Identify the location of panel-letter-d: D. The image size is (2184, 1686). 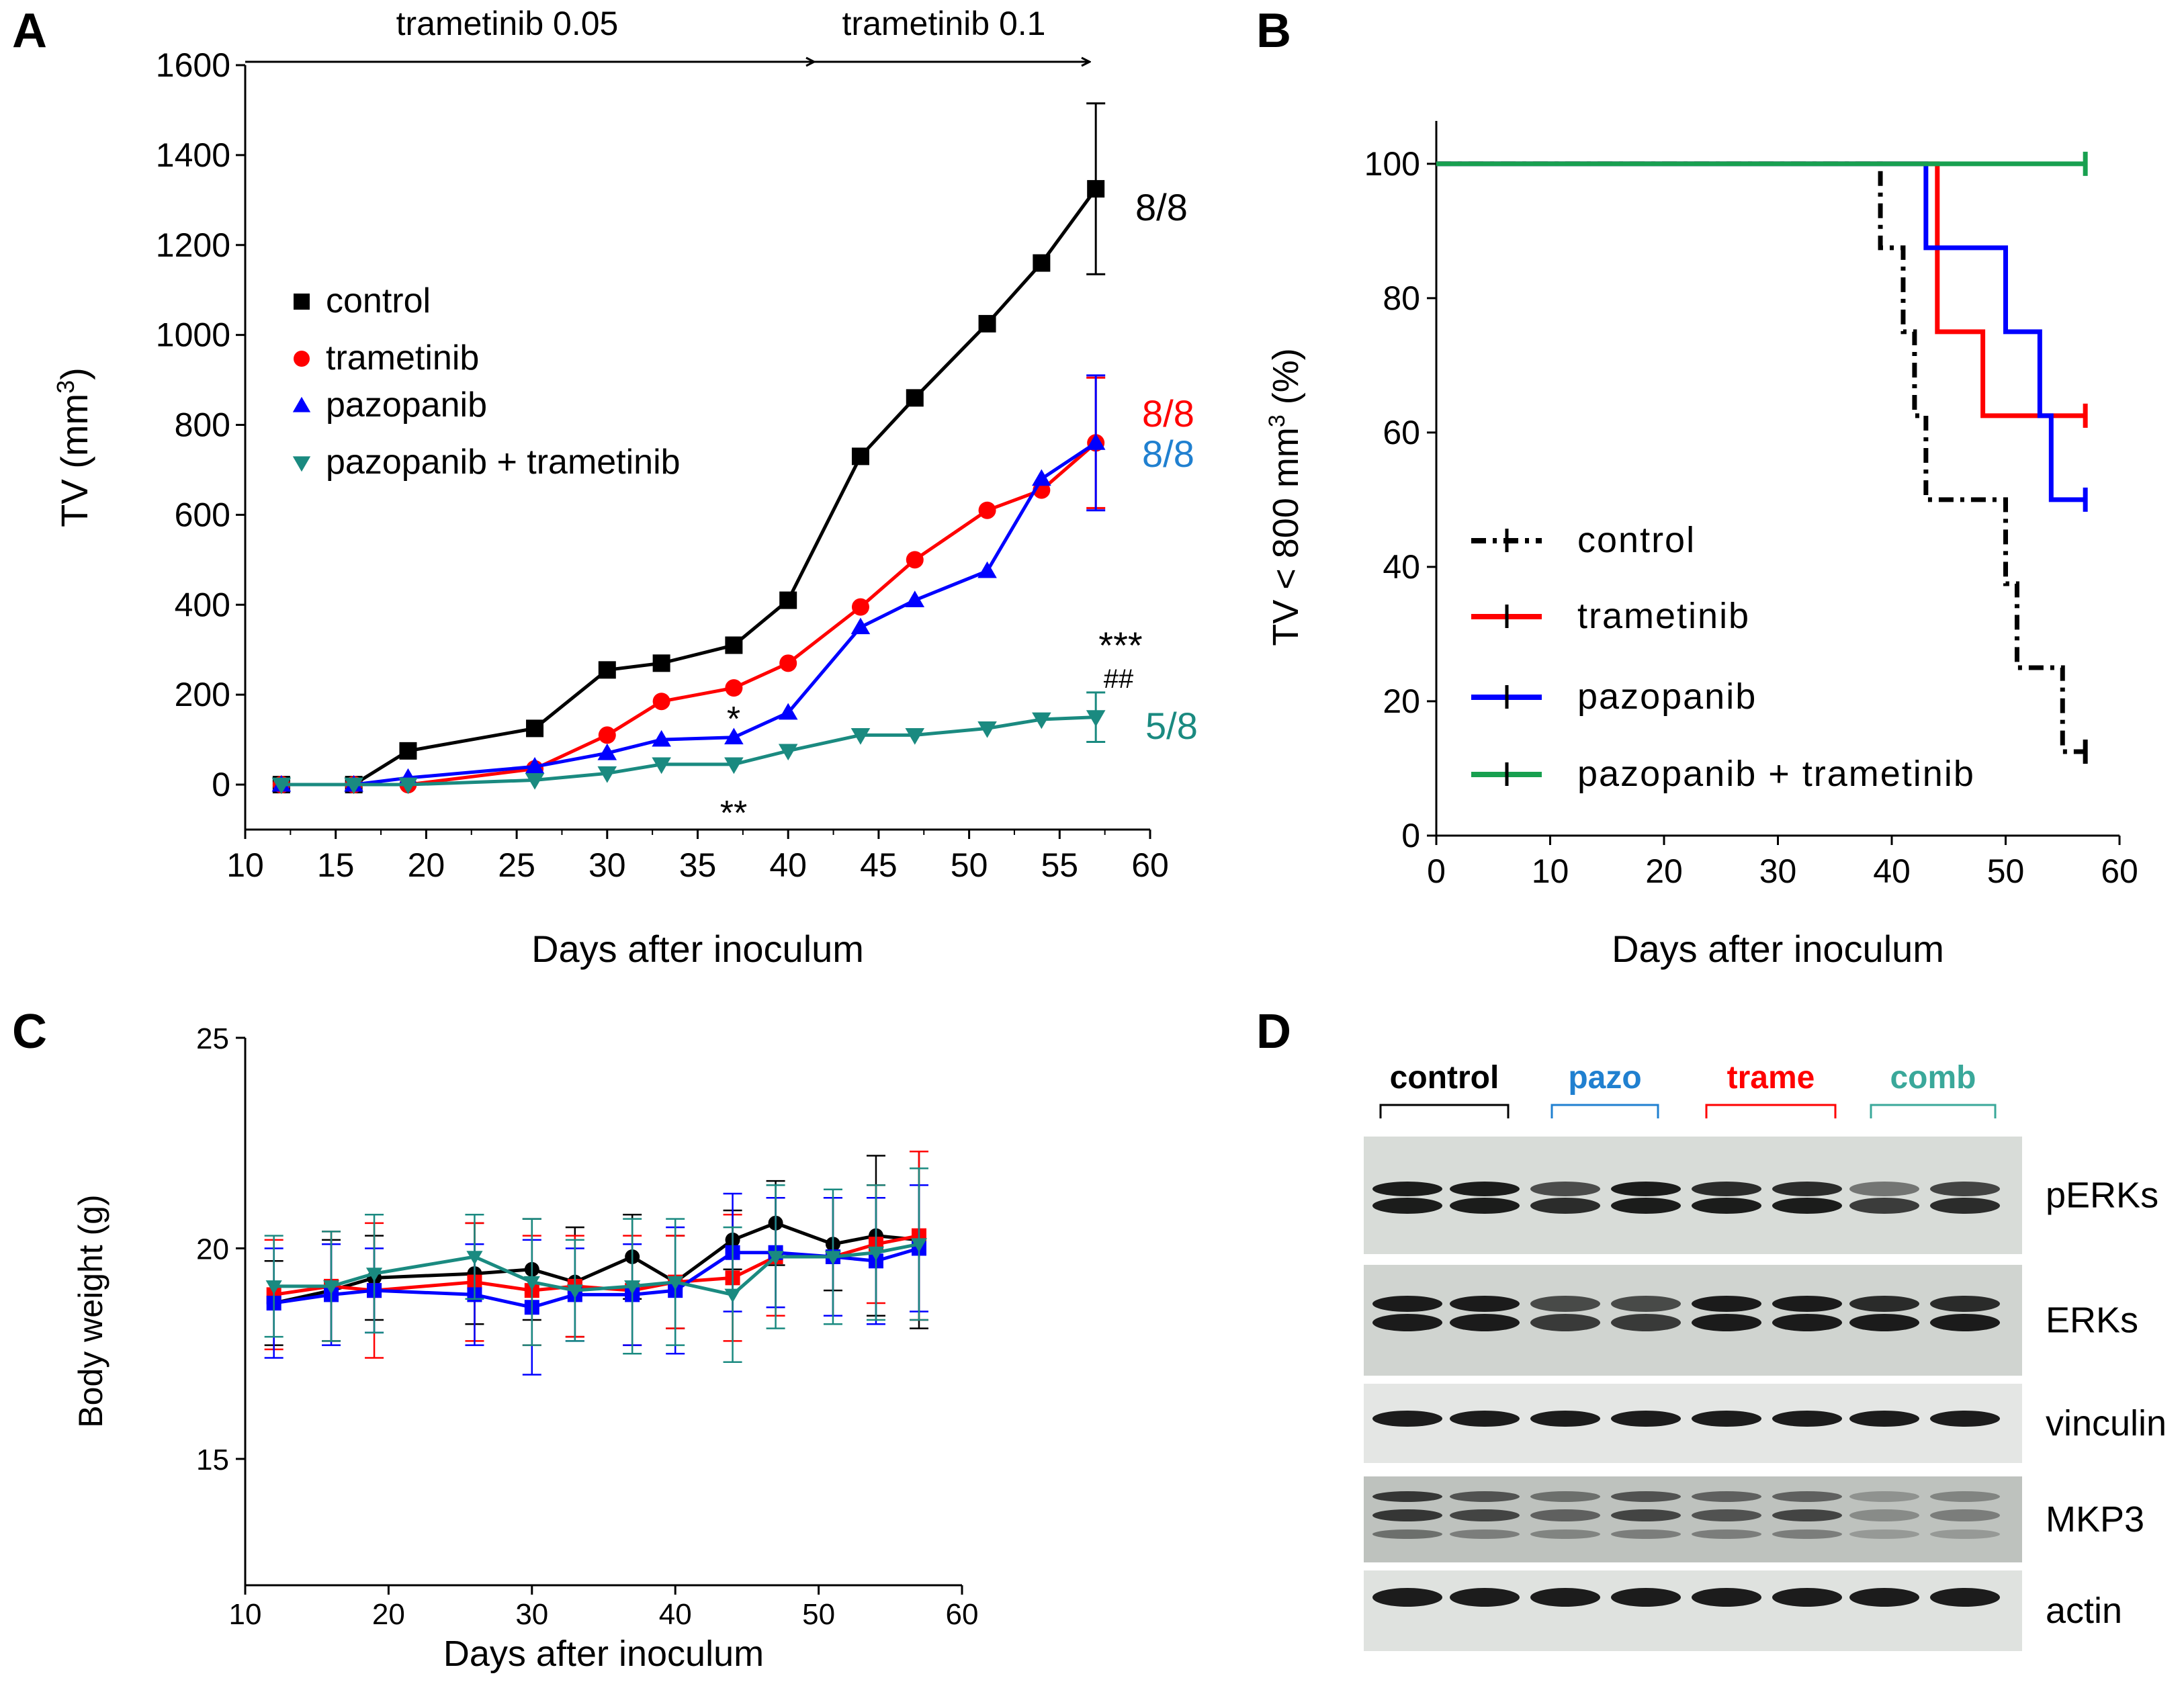
(1273, 1032).